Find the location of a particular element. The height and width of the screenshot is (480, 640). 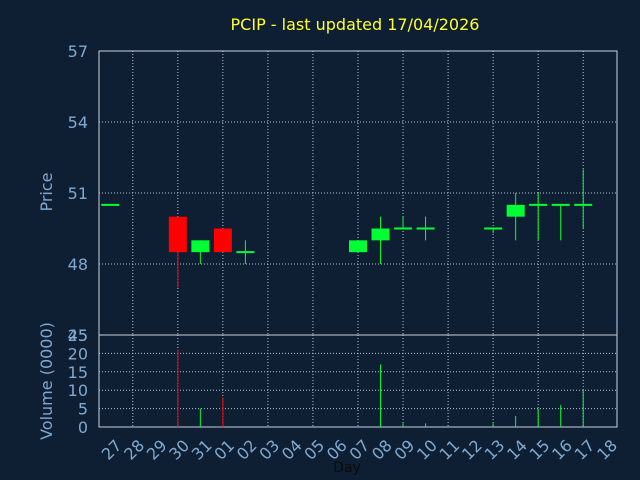

volume-tick-label: 20 is located at coordinates (78, 353).